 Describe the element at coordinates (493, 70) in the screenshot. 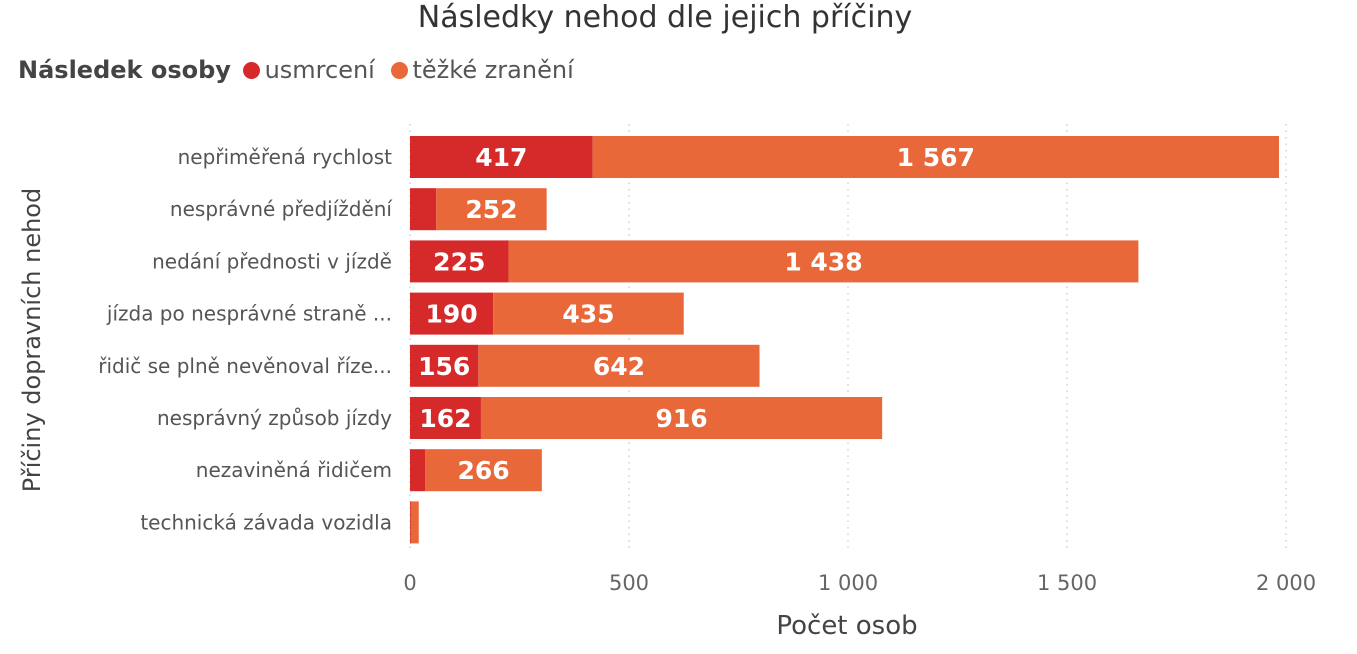

I see `legend-label: těžké zranění` at that location.